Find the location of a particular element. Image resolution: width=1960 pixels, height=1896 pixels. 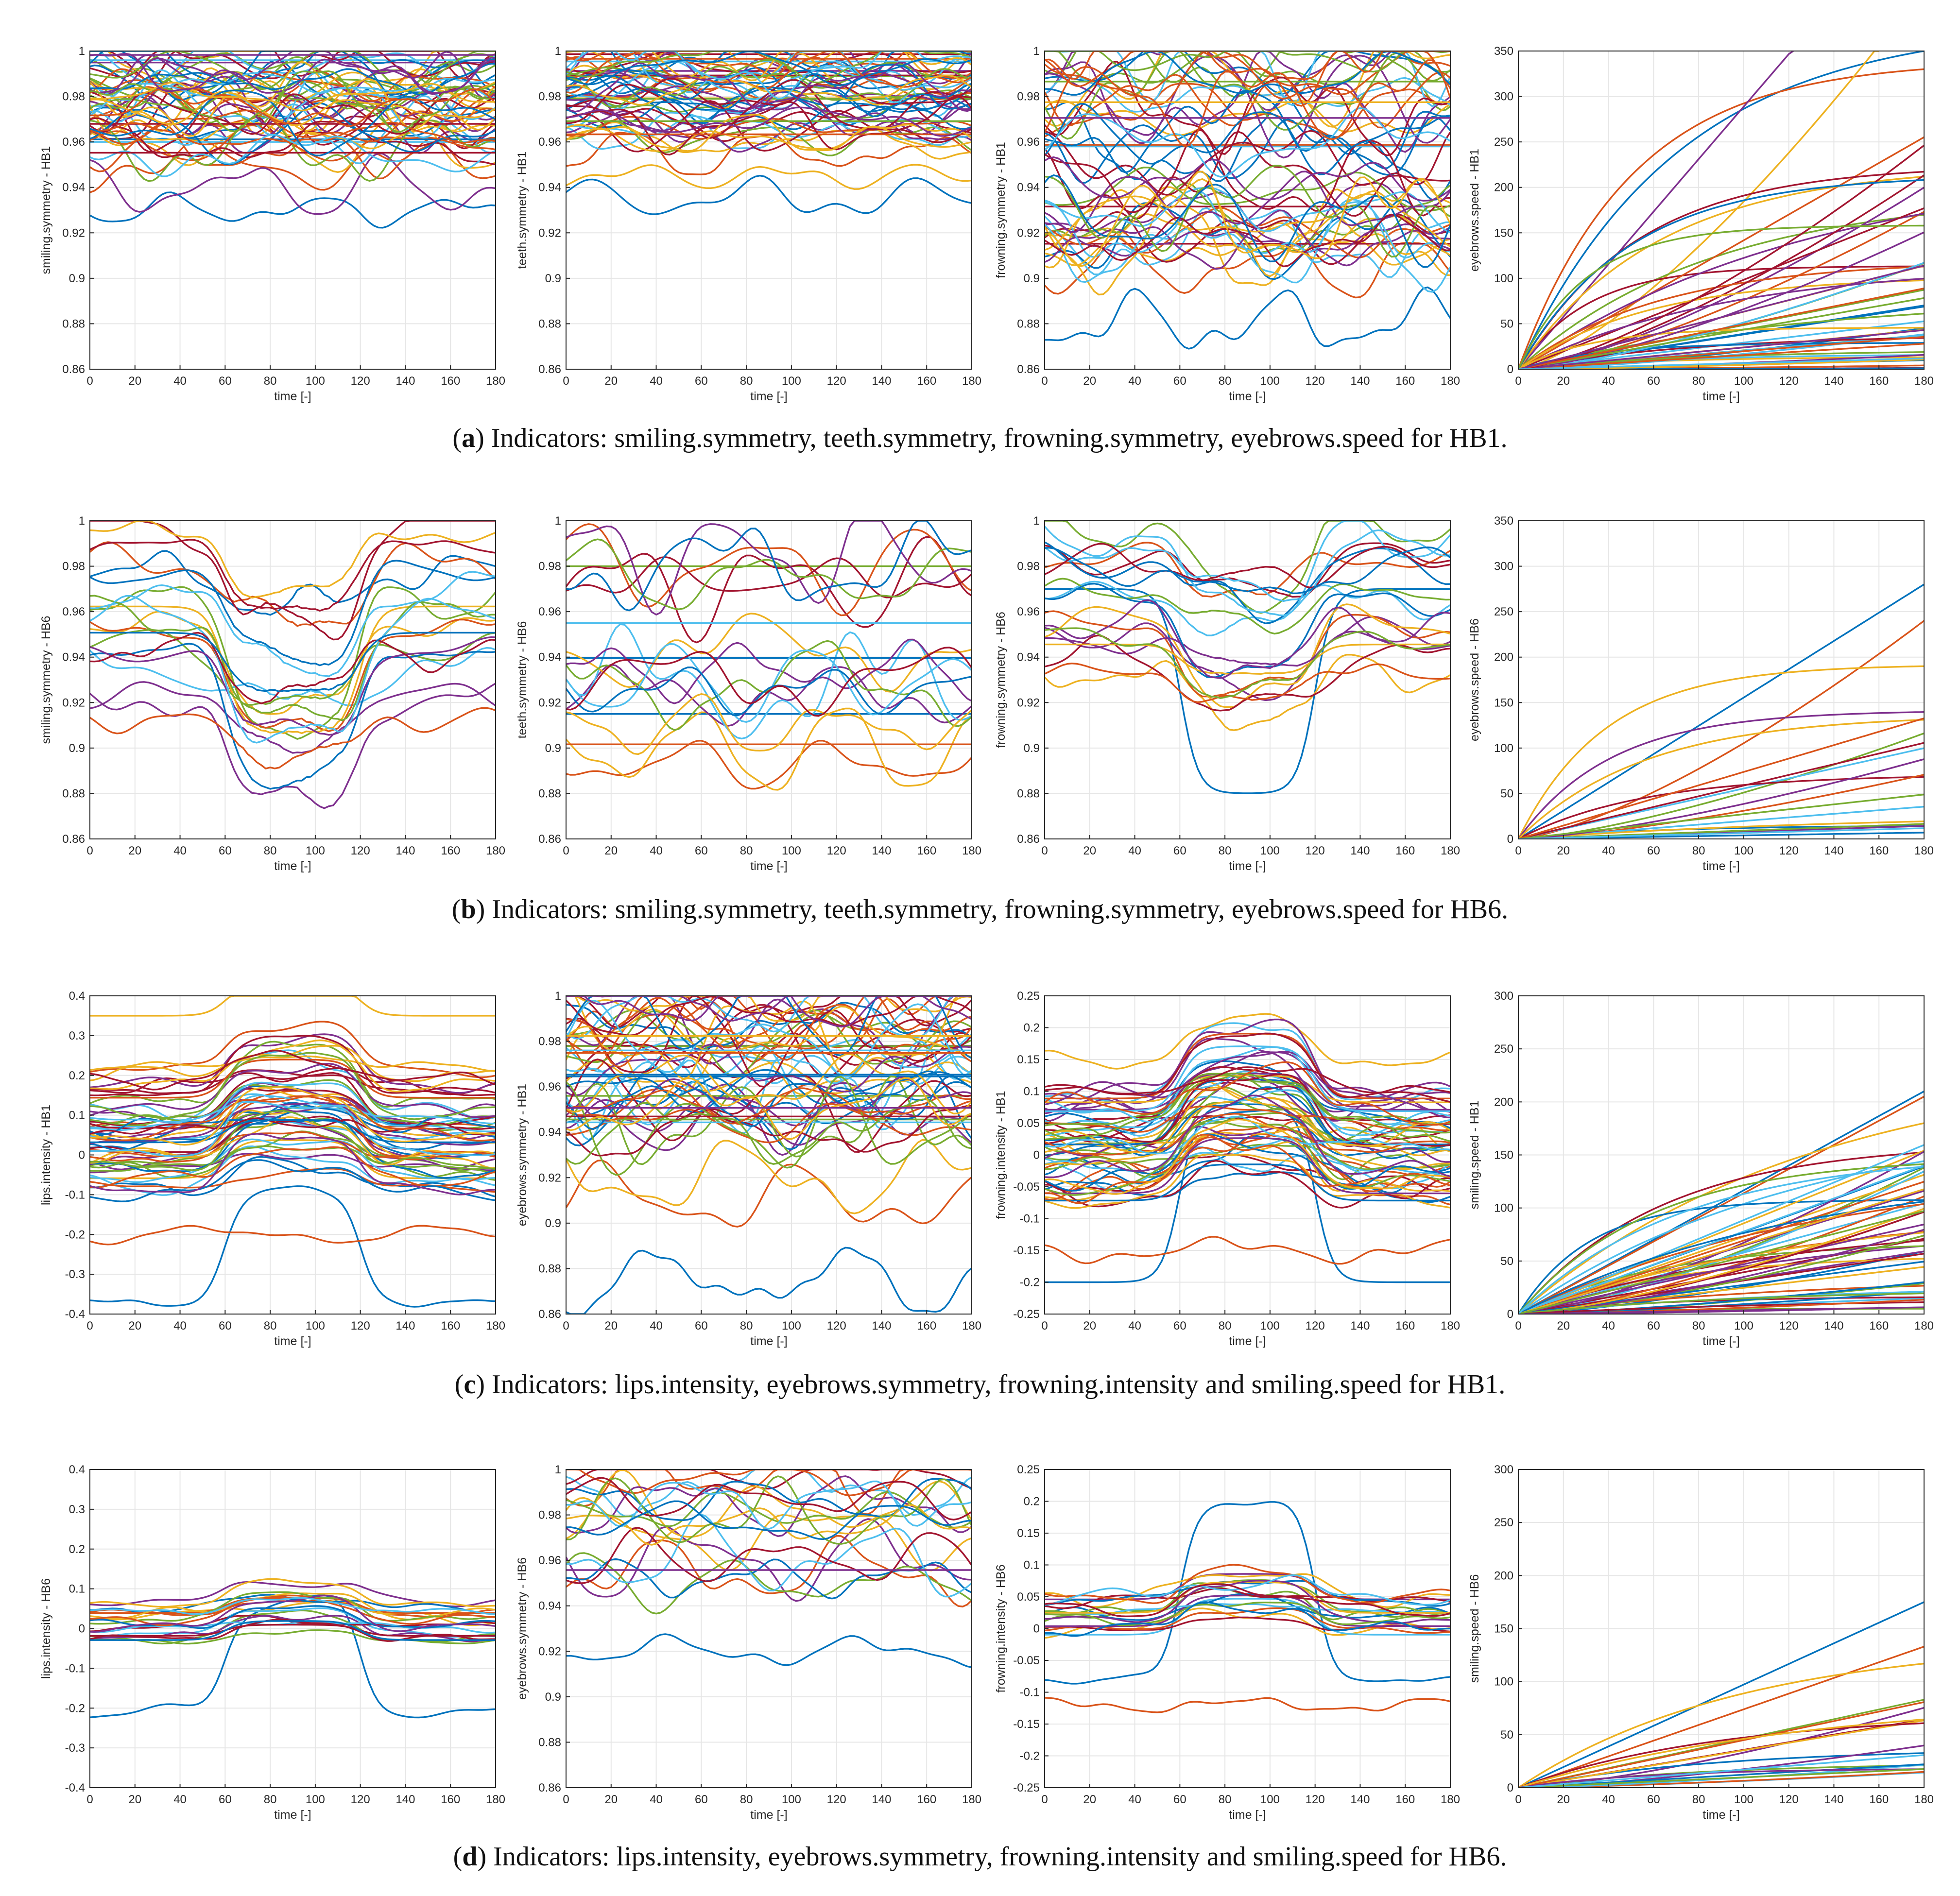

y-tick-label: 50 is located at coordinates (1506, 1261).